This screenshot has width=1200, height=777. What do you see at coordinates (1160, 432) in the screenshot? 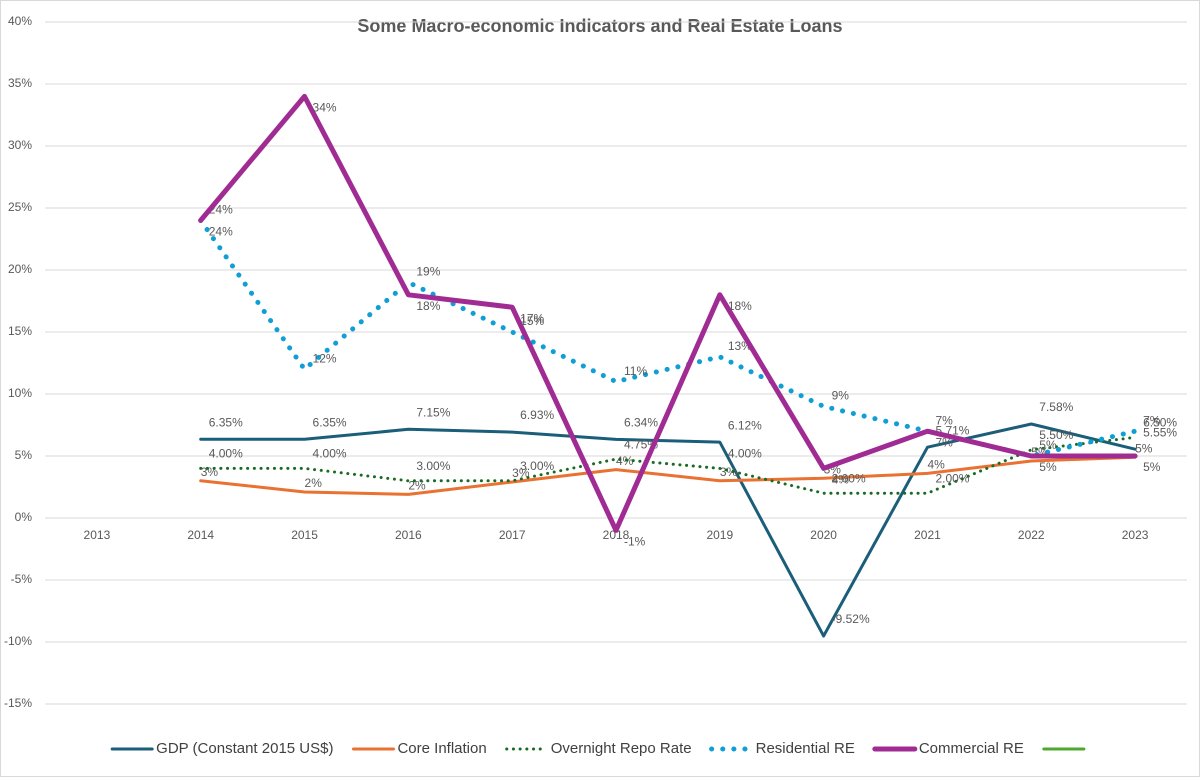
I see `data-label: 5.55%` at bounding box center [1160, 432].